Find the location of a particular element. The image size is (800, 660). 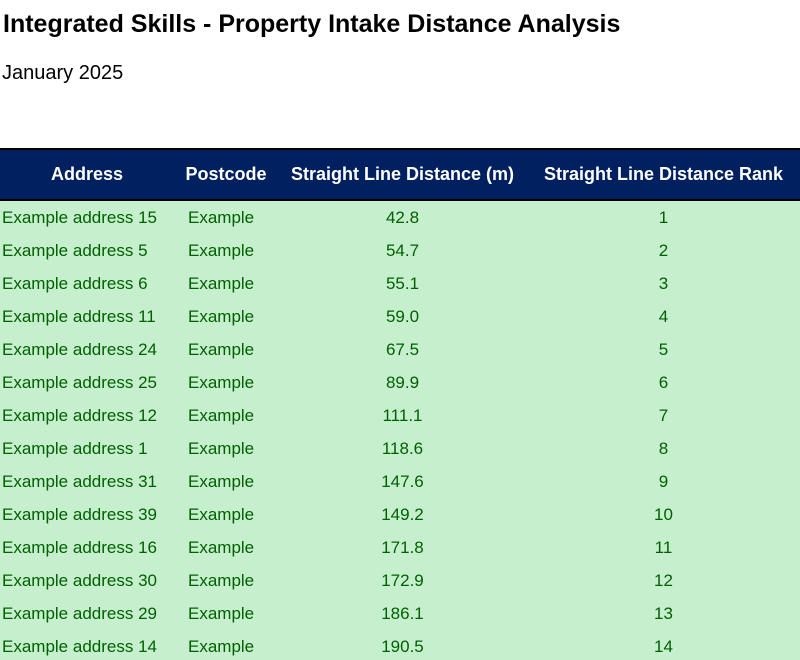

distance-cell: 147.6 is located at coordinates (402, 481).